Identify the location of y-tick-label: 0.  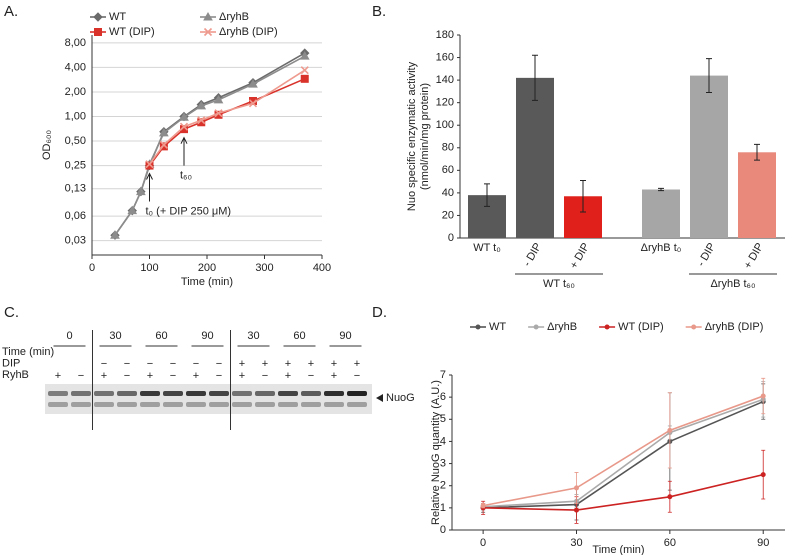
(451, 238).